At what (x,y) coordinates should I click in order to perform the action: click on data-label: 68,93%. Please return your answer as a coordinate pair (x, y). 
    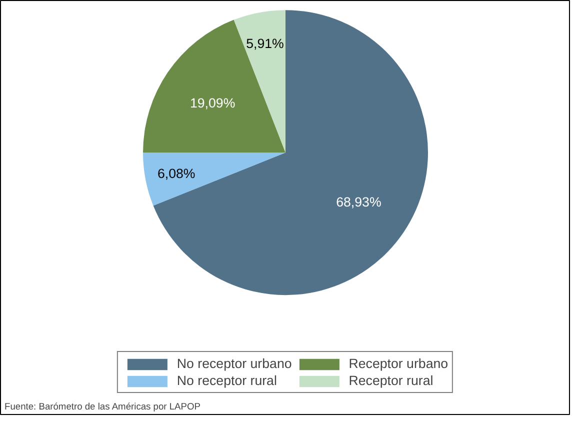
    Looking at the image, I should click on (359, 202).